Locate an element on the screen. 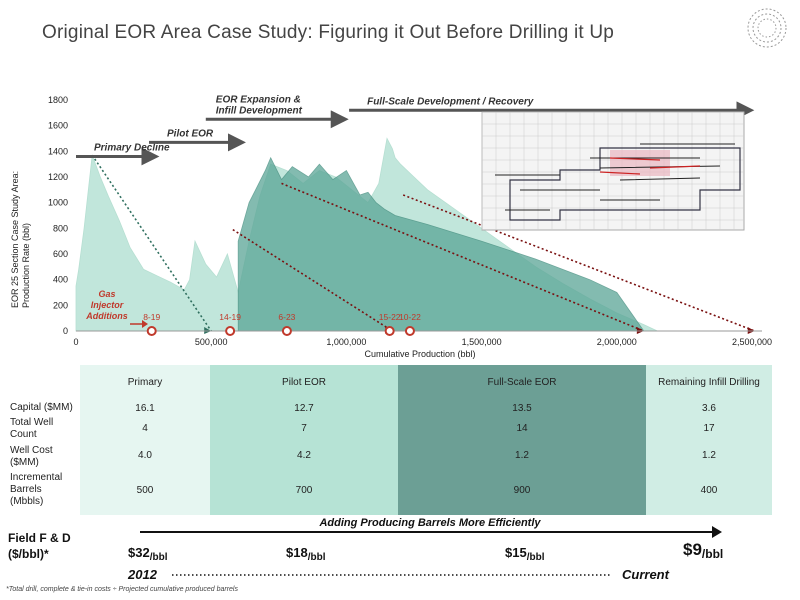 This screenshot has height=600, width=800. injector-marker-label: 10-22 is located at coordinates (410, 317).